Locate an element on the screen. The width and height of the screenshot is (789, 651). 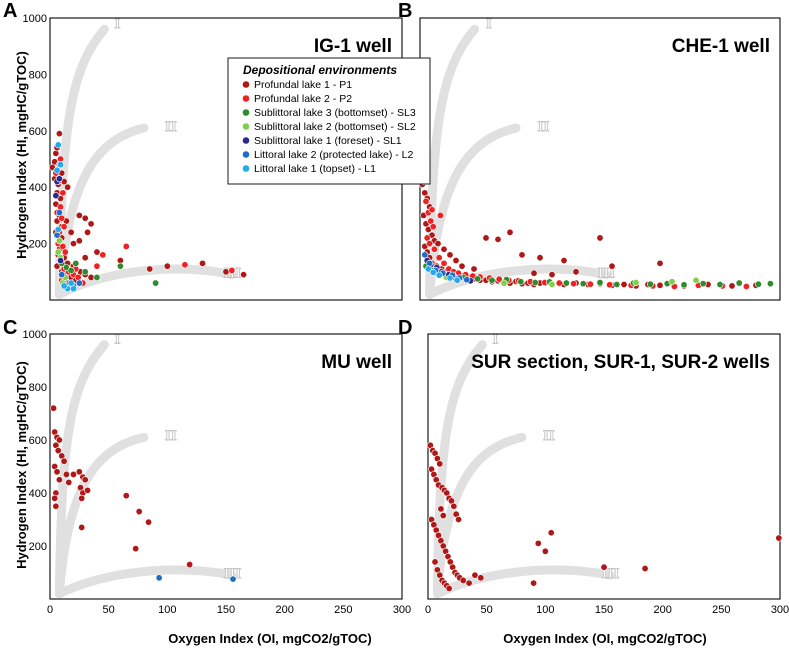
kerogen-band-i is located at coordinates (81, 469).